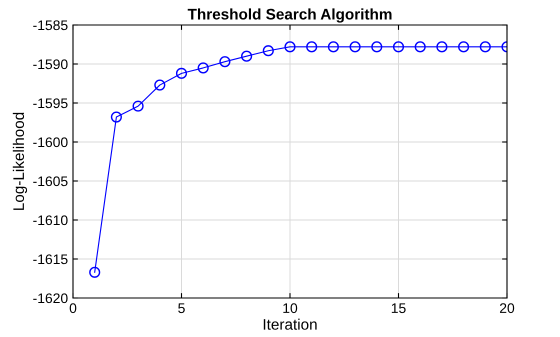  Describe the element at coordinates (50, 298) in the screenshot. I see `y-tick-label: -1620` at that location.